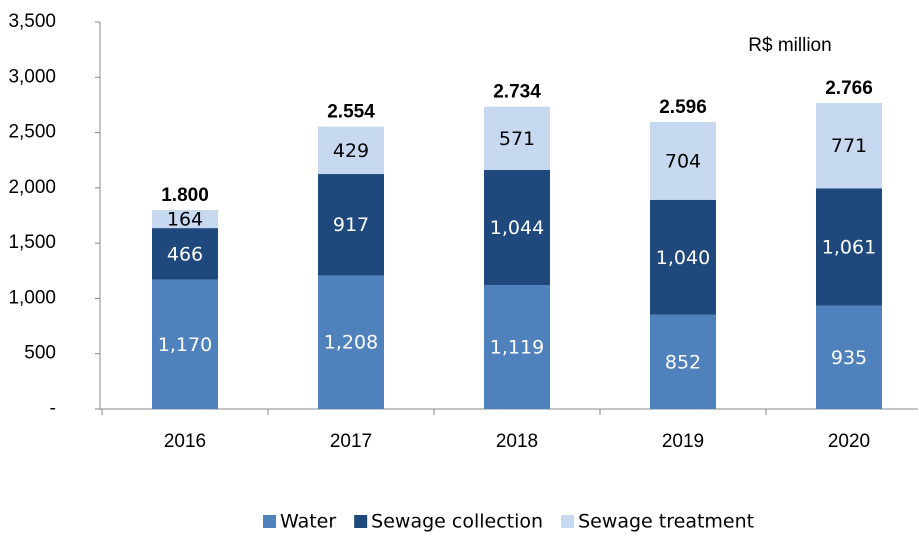  I want to click on x-tick-label: 2016, so click(185, 441).